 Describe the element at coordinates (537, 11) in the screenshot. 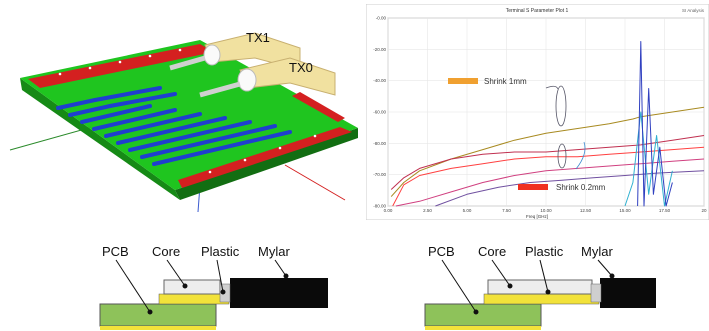

I see `chart-title: Terminal S Parameter Plot 1` at that location.